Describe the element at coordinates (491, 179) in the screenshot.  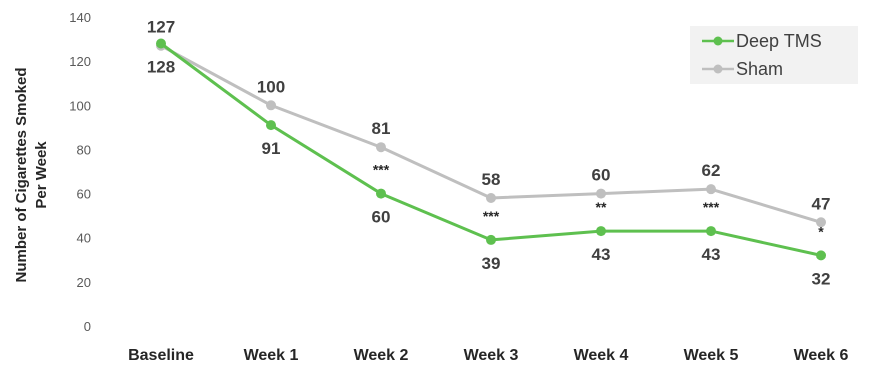
I see `data-label-sham: 58` at that location.